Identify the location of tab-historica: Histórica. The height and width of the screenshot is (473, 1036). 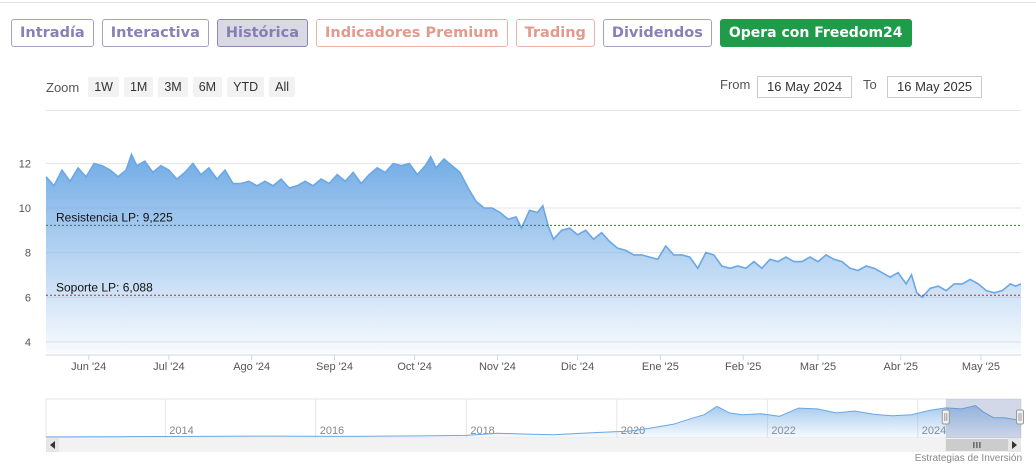
(262, 33).